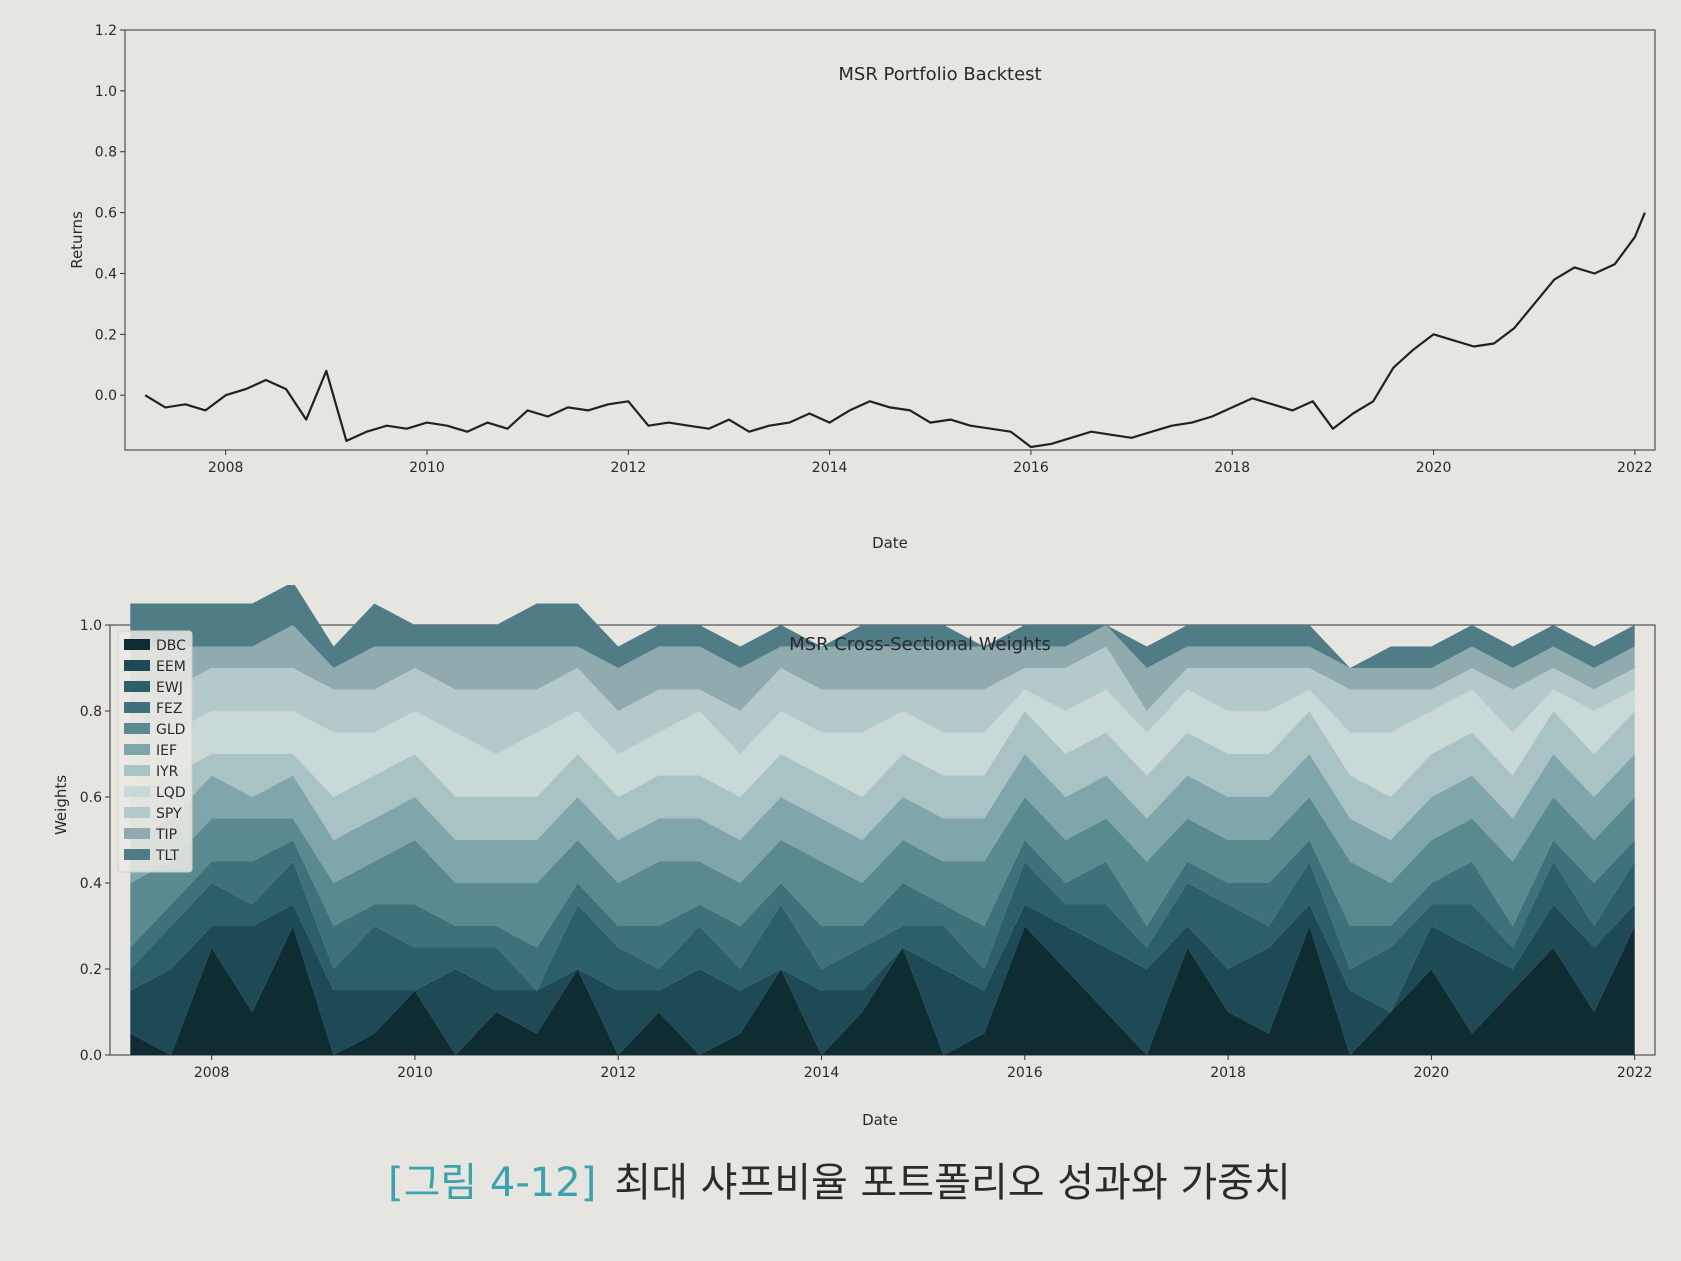  I want to click on area-eem, so click(882, 979).